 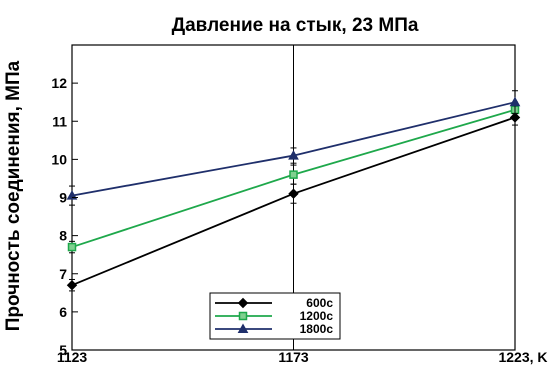 I want to click on x-tick-label: 1123, so click(x=72, y=357).